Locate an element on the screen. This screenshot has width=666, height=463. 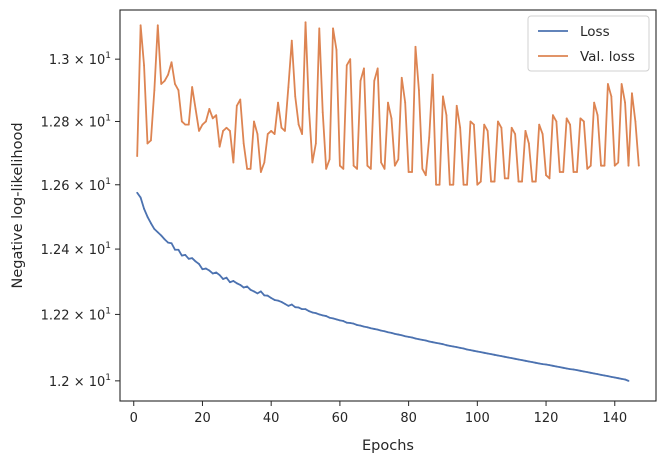
legend-box is located at coordinates (588, 43).